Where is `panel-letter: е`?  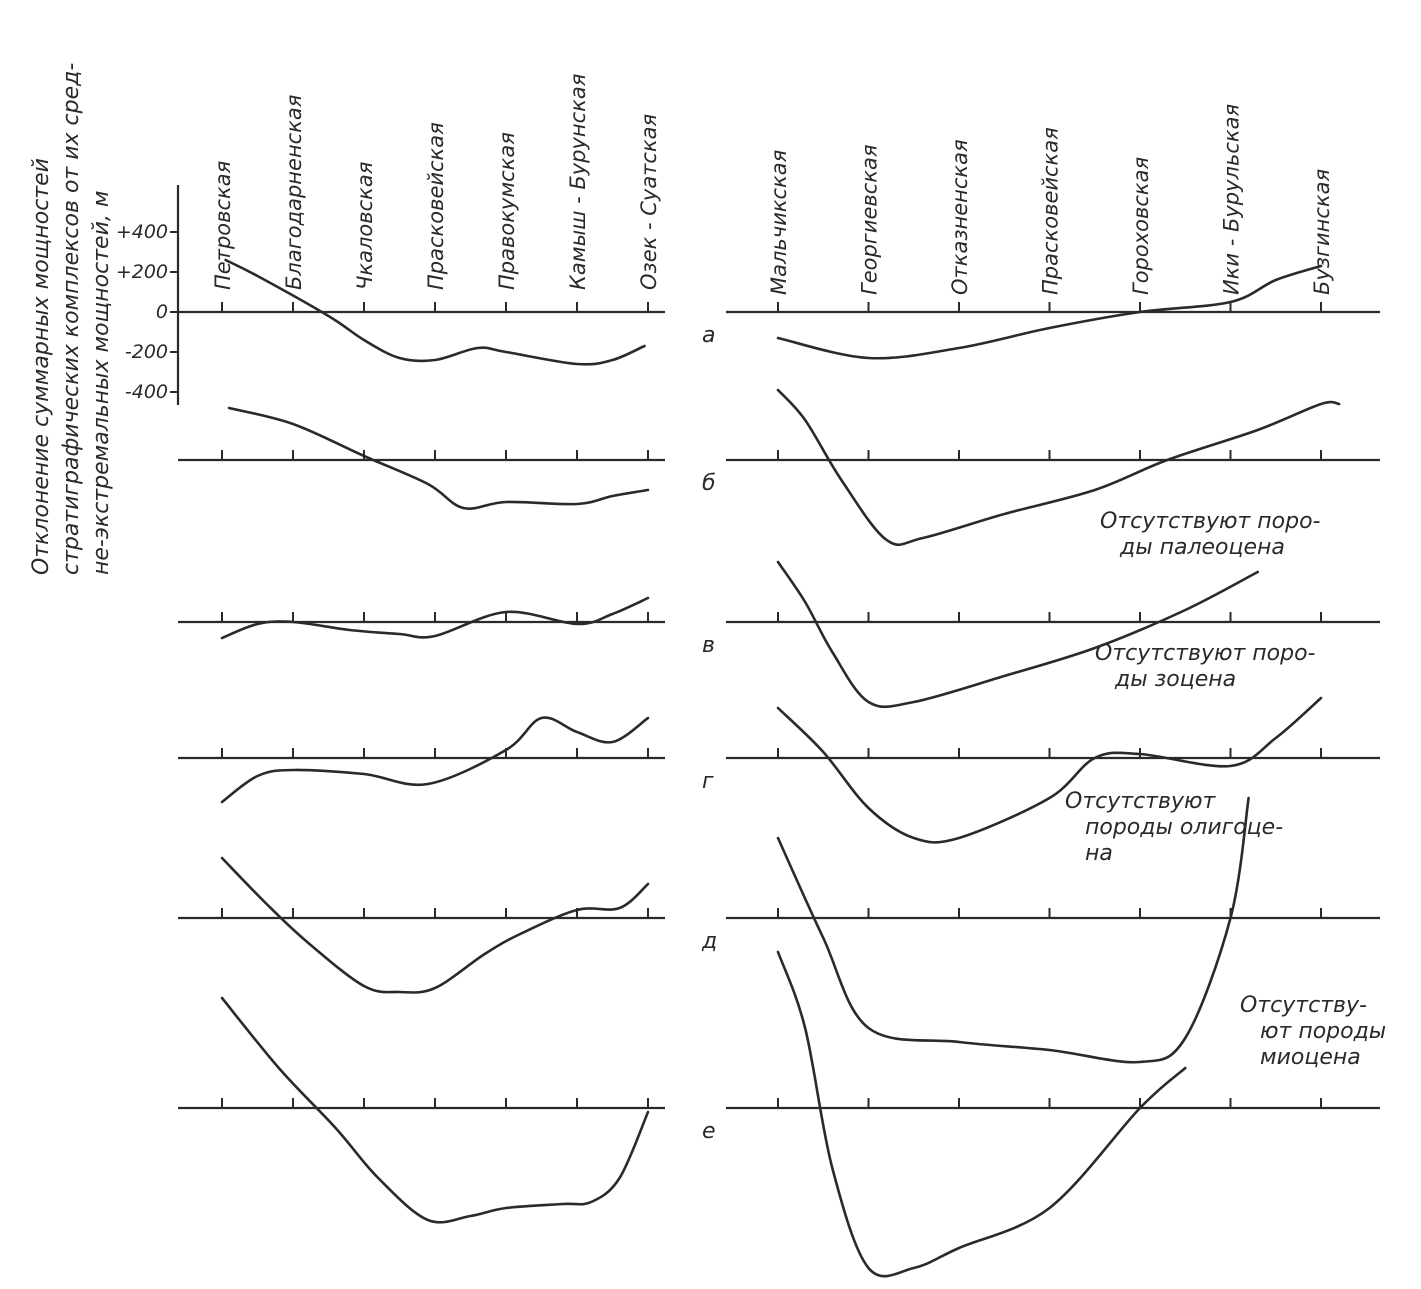
panel-letter: е is located at coordinates (709, 1131).